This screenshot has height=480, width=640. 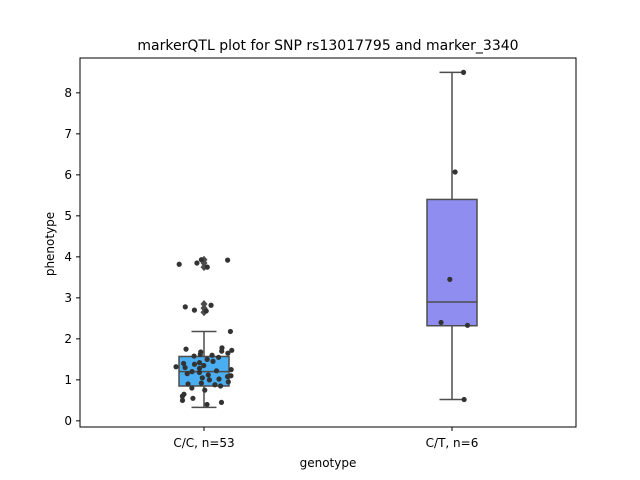 What do you see at coordinates (328, 463) in the screenshot?
I see `x-axis-label: genotype` at bounding box center [328, 463].